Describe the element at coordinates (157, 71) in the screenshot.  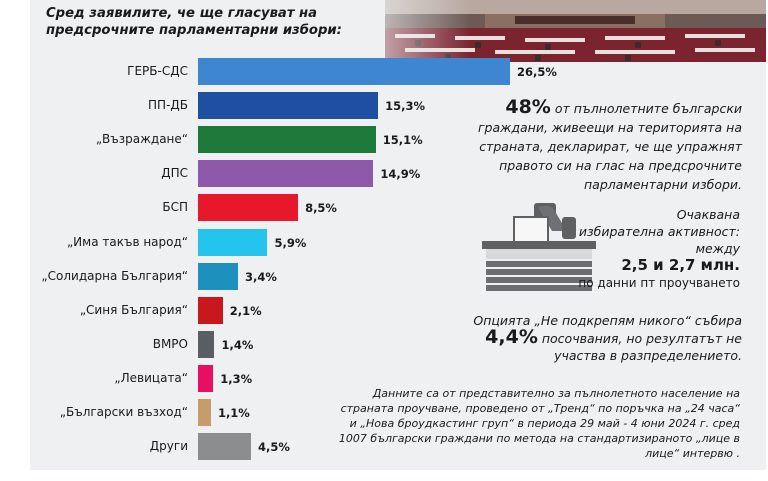
I see `category-label: ГЕРБ-СДС` at that location.